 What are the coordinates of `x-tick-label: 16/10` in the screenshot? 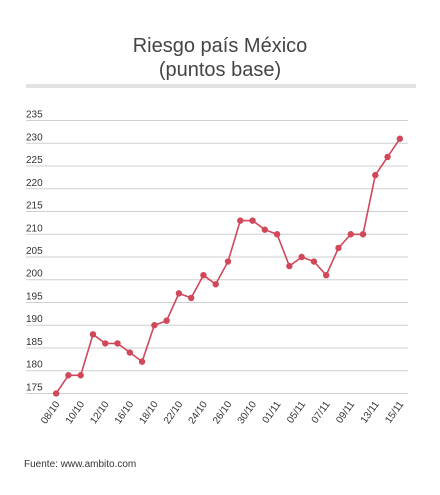 It's located at (125, 412).